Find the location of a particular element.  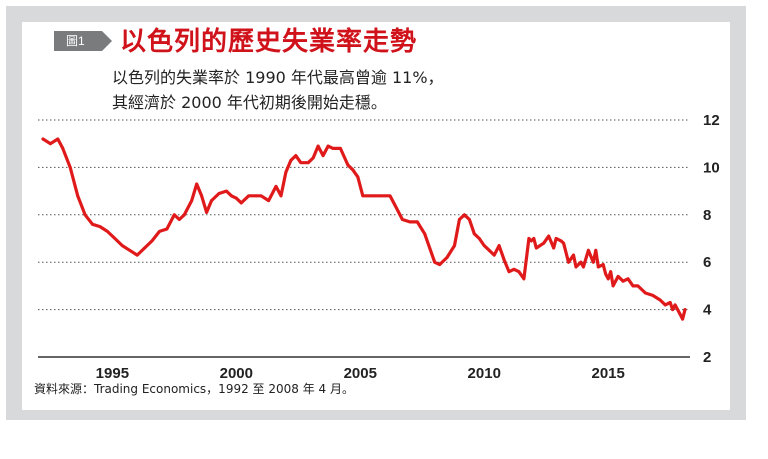

y-tick-label: 10 is located at coordinates (711, 167).